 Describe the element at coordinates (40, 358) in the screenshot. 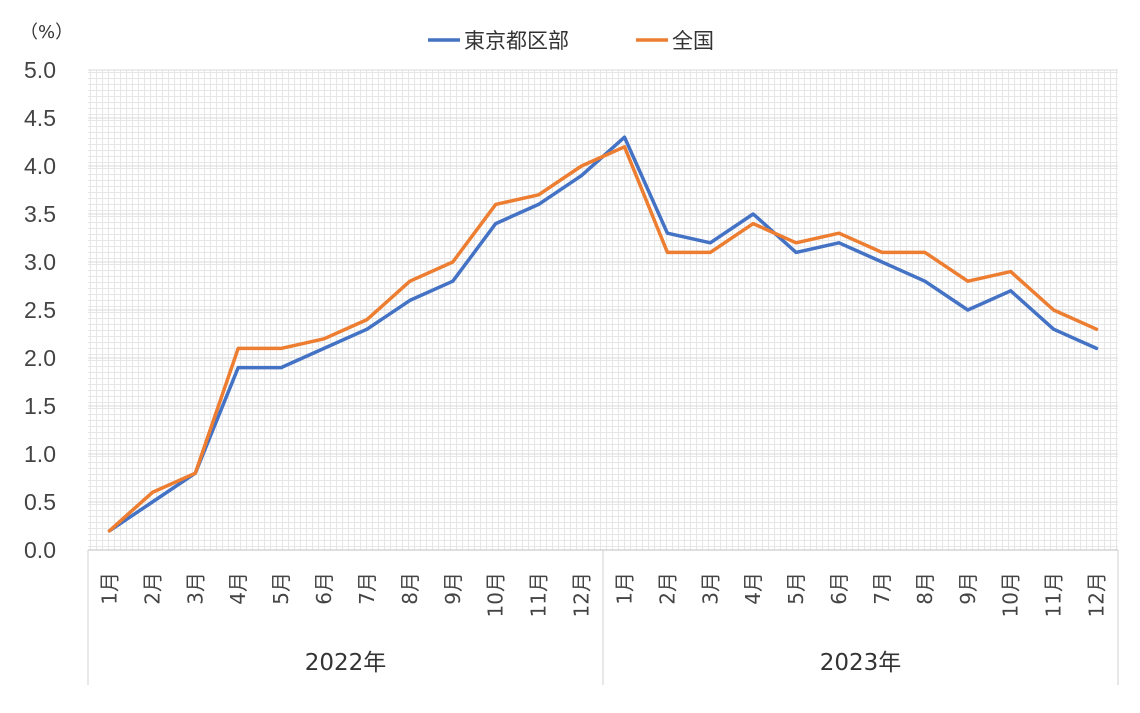

I see `y-tick-label: 2.0` at that location.